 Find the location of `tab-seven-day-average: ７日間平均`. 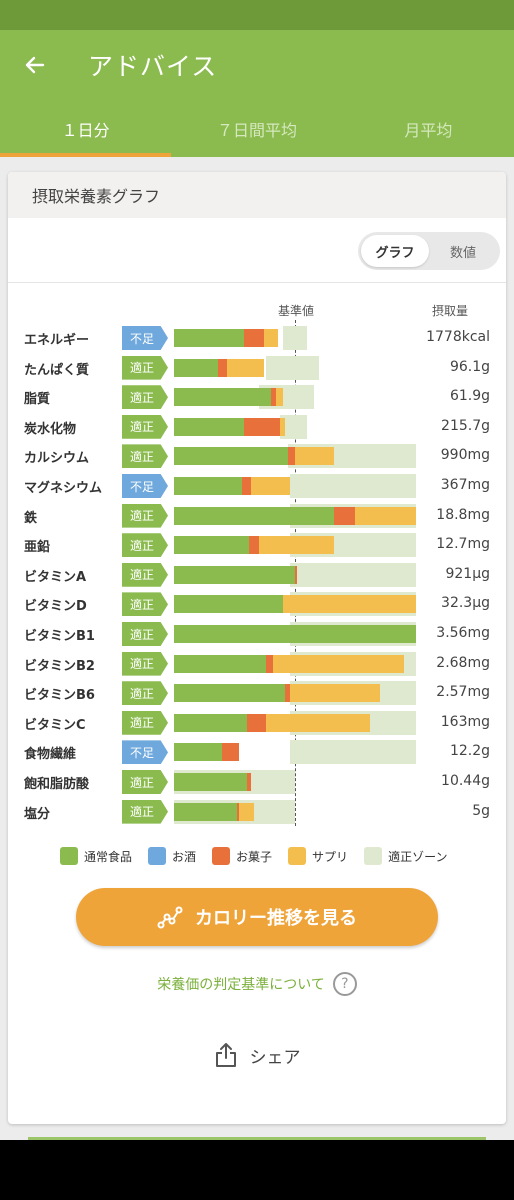

tab-seven-day-average: ７日間平均 is located at coordinates (256, 130).